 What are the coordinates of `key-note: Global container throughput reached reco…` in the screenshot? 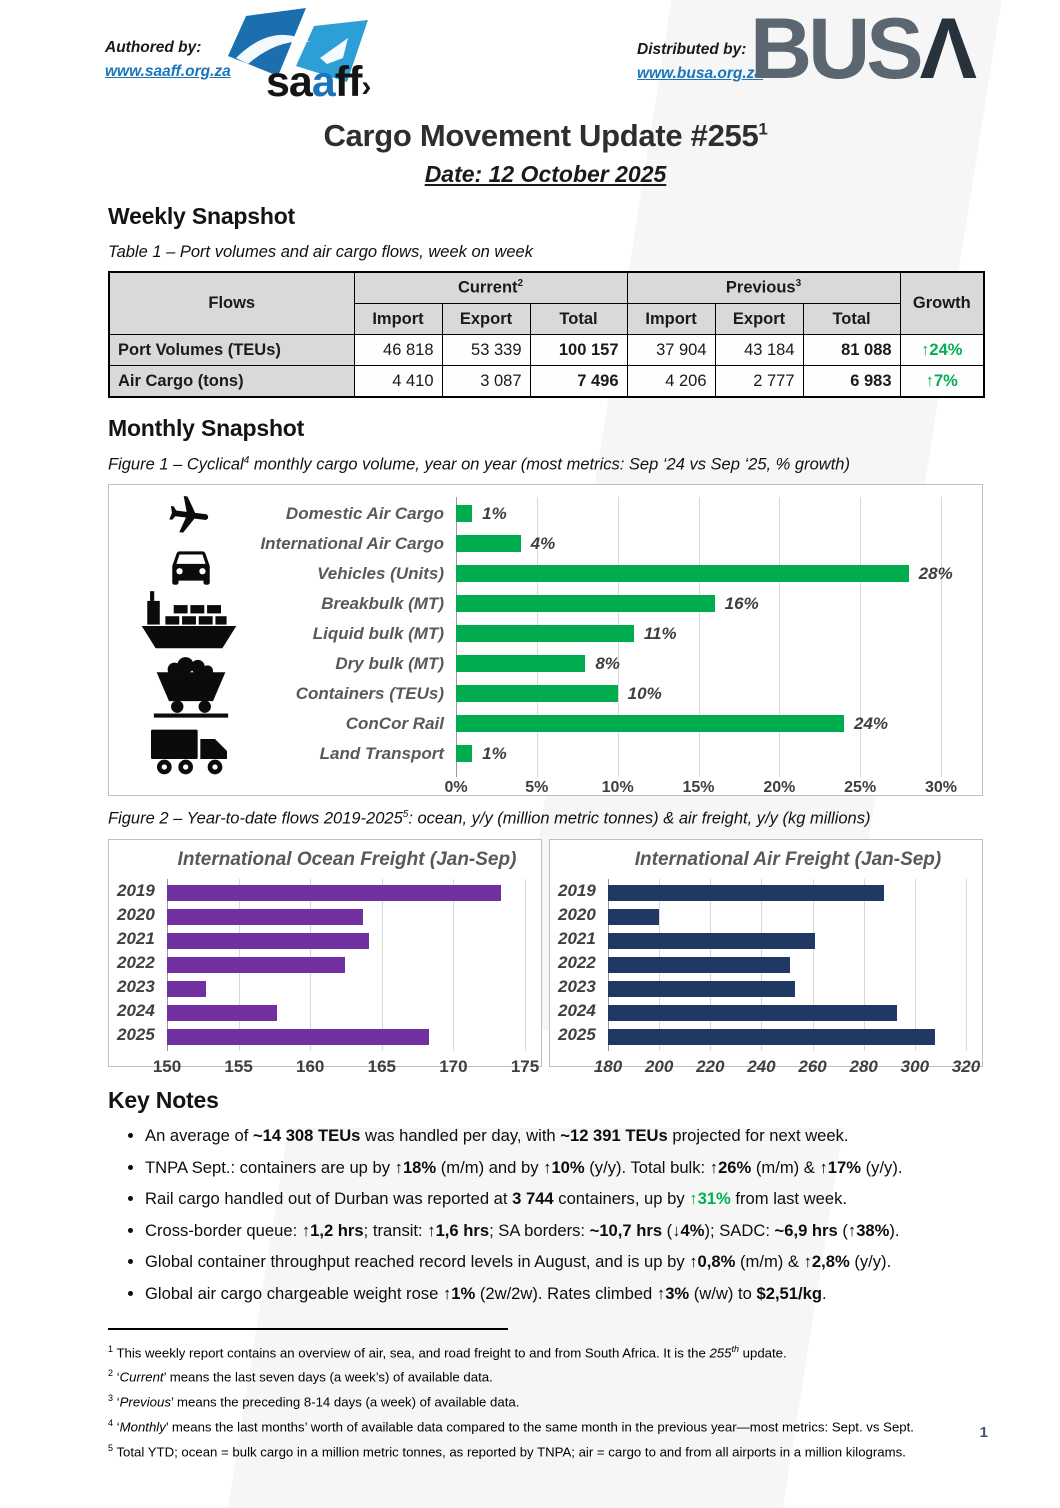 It's located at (564, 1262).